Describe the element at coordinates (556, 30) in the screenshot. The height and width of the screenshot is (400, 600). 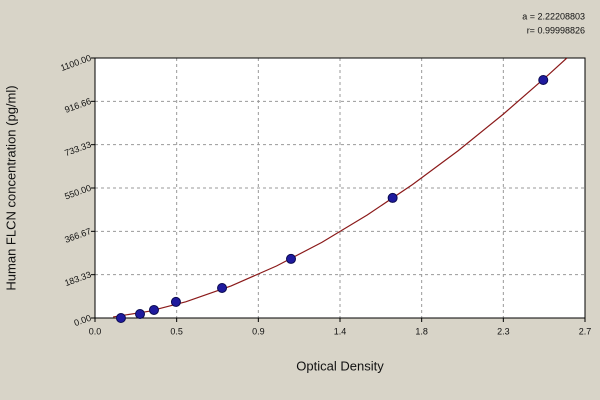
I see `annotation: r= 0.99998826` at that location.